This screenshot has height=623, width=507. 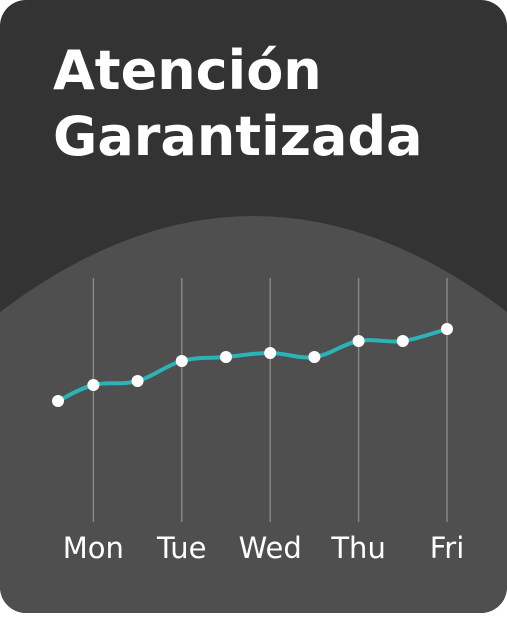 What do you see at coordinates (181, 548) in the screenshot?
I see `x-tick-tue: Tue` at bounding box center [181, 548].